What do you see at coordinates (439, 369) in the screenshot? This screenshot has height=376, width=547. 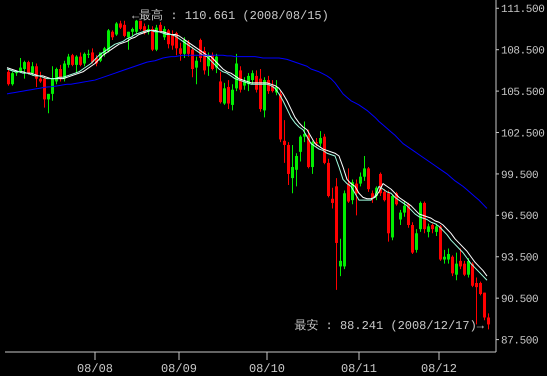 I see `x-tick-label: 08/12` at bounding box center [439, 369].